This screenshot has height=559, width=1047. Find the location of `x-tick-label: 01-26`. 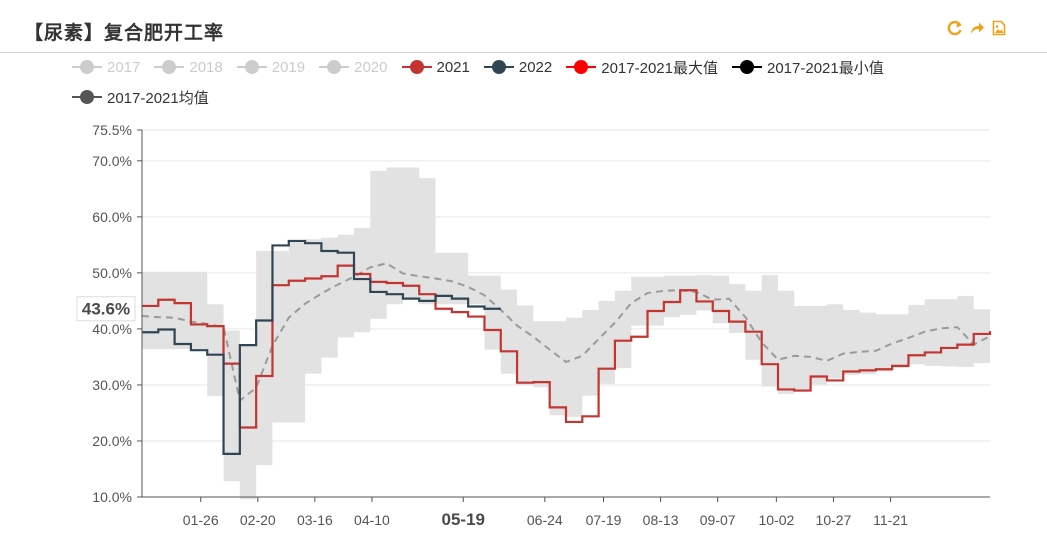

x-tick-label: 01-26 is located at coordinates (201, 520).